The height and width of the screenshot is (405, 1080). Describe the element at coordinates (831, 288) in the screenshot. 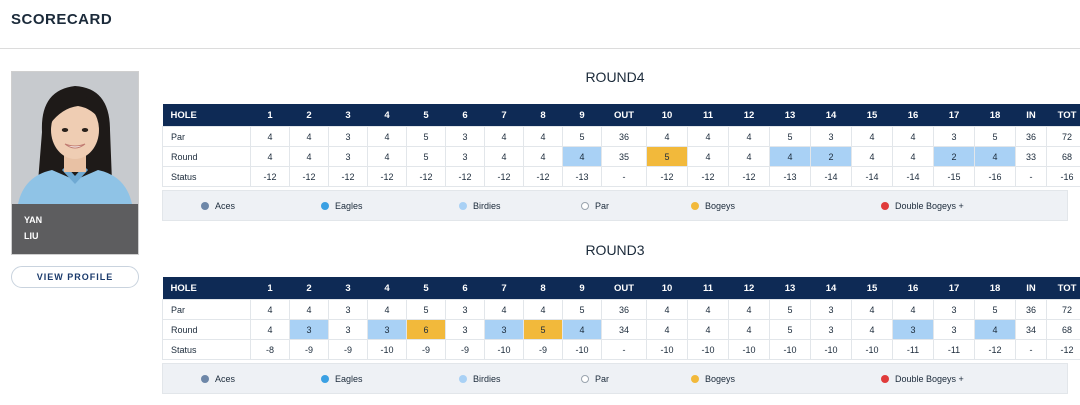

I see `hole-number-cell: 14` at that location.